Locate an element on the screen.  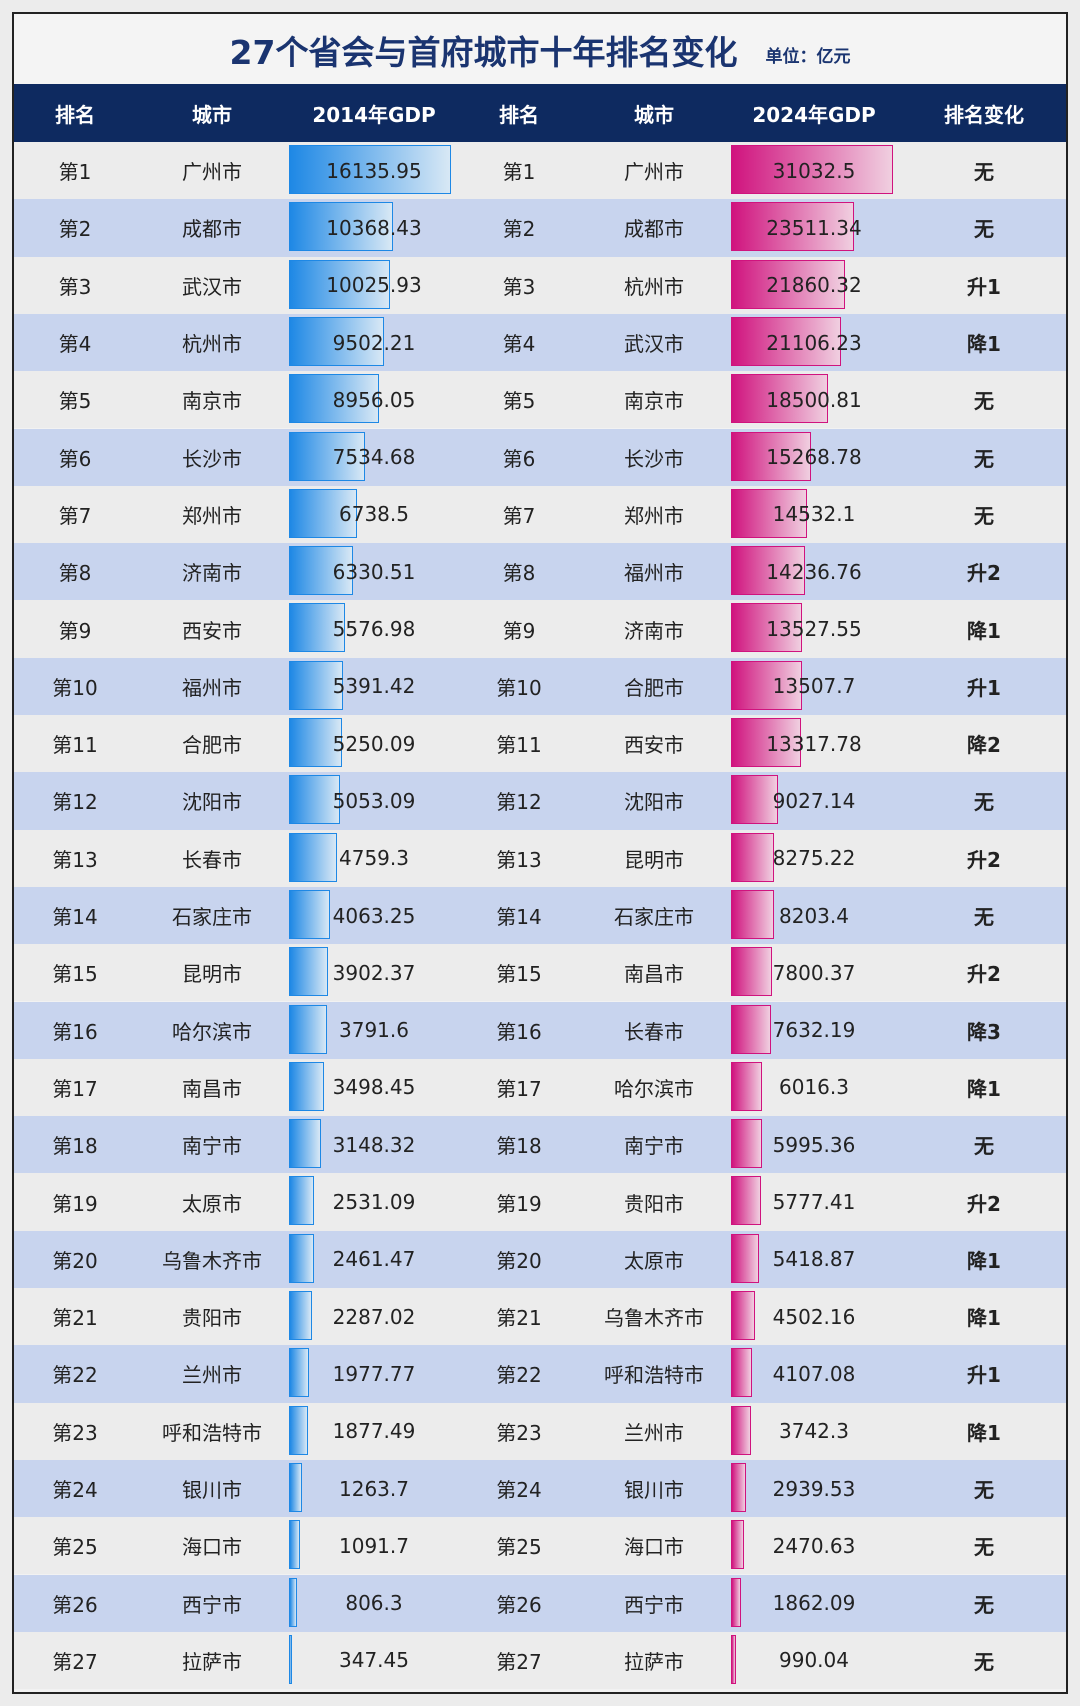
rank-2014: 第5 is located at coordinates (75, 401).